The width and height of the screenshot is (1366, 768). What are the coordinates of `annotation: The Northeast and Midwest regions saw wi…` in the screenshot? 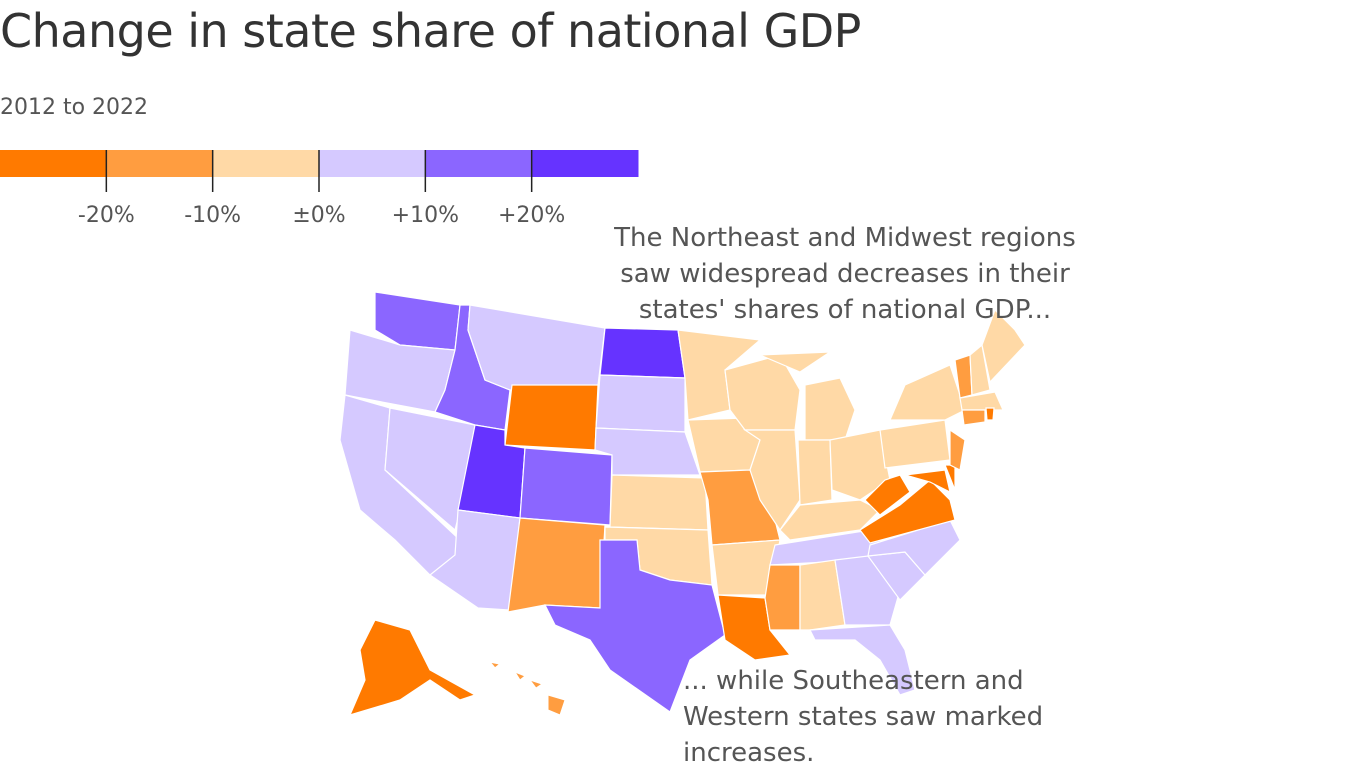 It's located at (845, 274).